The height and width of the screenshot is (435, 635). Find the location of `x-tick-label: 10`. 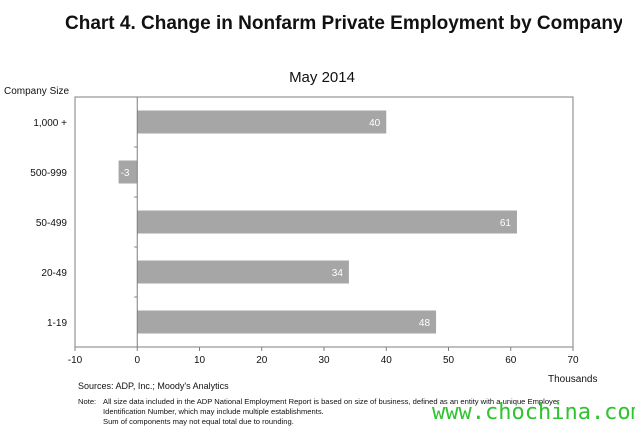

x-tick-label: 10 is located at coordinates (200, 360).